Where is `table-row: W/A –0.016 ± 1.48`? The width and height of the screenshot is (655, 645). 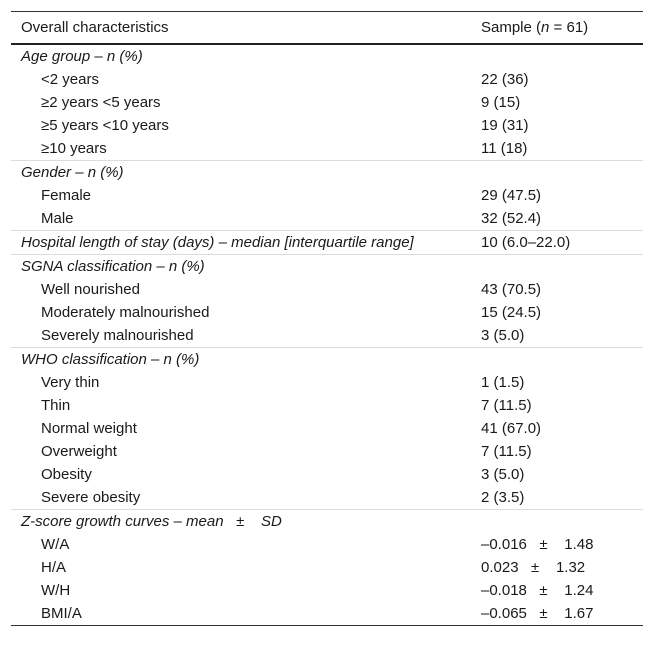 table-row: W/A –0.016 ± 1.48 is located at coordinates (327, 544).